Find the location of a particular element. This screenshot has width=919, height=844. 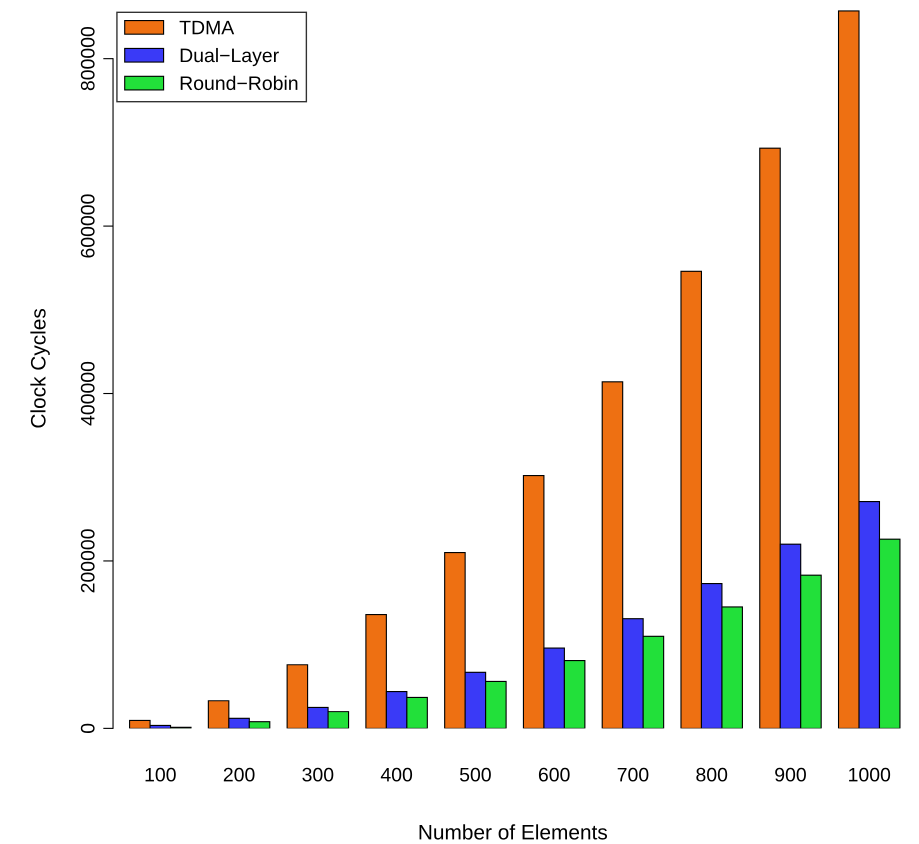

x-tick-label: 200 is located at coordinates (239, 775).